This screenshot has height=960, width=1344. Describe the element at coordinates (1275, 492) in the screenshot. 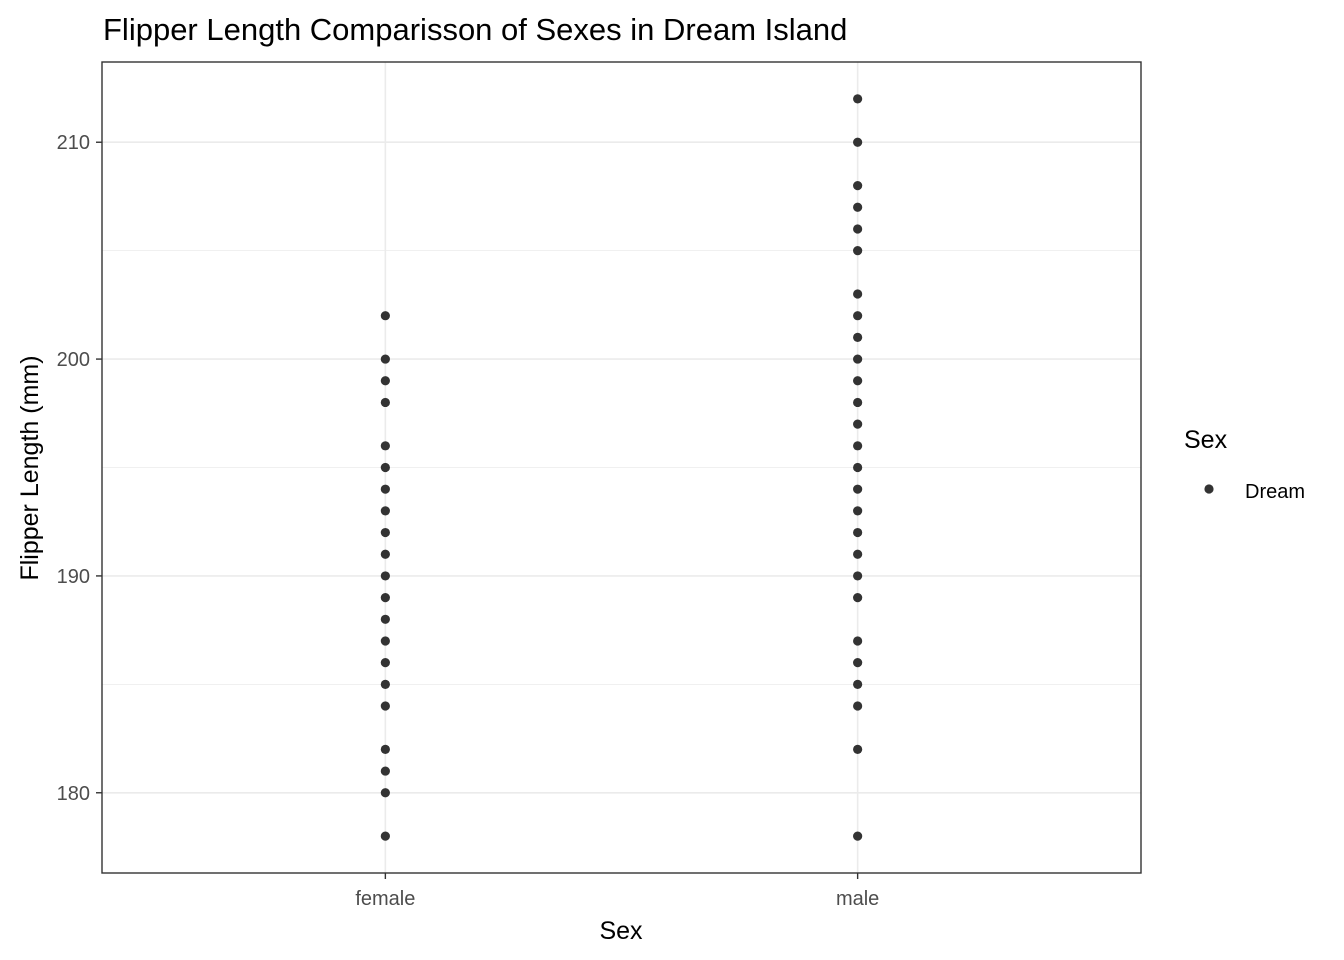

I see `legend-label-dream: Dream` at that location.